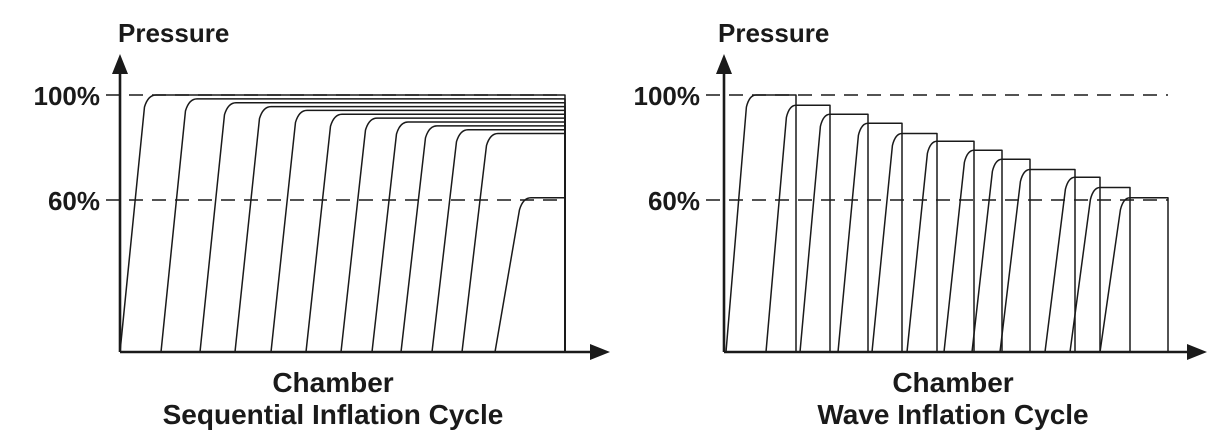 The image size is (1209, 432). What do you see at coordinates (834, 233) in the screenshot?
I see `chamber-3-curve` at bounding box center [834, 233].